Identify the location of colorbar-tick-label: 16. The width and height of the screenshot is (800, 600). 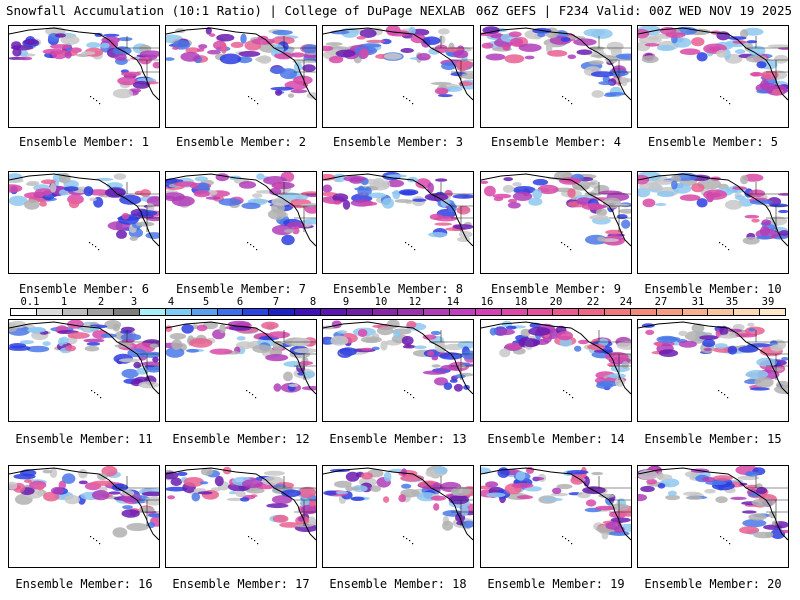
(487, 302).